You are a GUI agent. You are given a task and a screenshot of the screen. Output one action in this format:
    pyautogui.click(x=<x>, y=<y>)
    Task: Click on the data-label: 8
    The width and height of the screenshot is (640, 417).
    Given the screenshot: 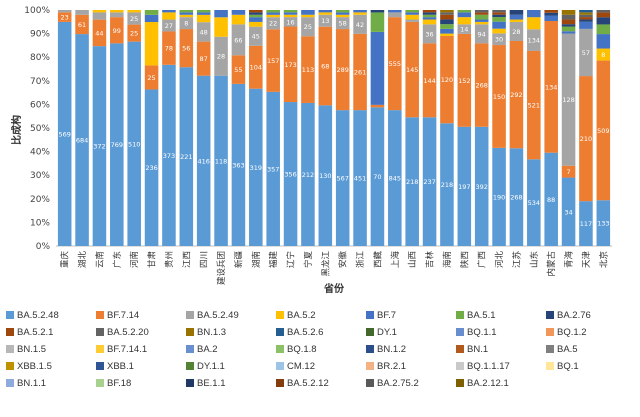 What is the action you would take?
    pyautogui.click(x=186, y=24)
    